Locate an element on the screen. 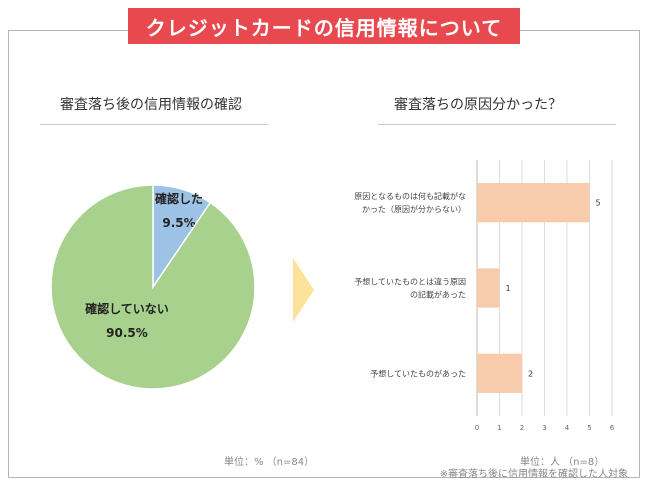 This screenshot has width=650, height=488. bar-value-label: 1 is located at coordinates (508, 288).